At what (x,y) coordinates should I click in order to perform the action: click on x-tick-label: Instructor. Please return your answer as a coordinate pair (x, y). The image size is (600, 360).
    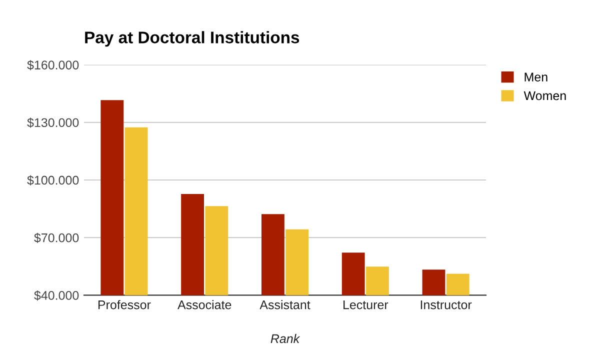
    Looking at the image, I should click on (446, 305).